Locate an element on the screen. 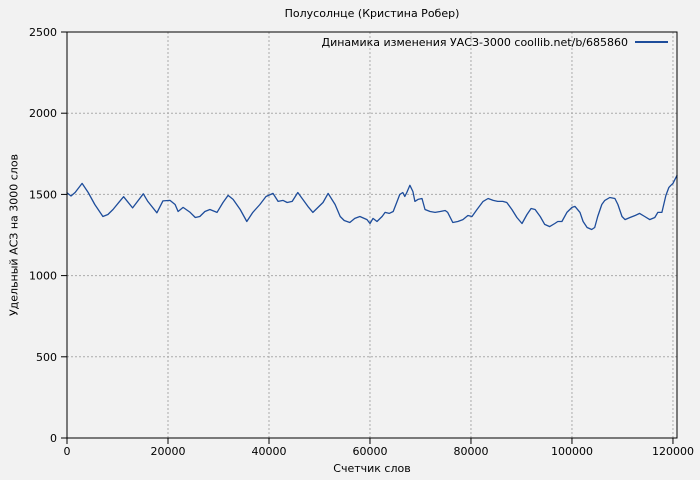  y-axis-label: Удельный АСЗ на 3000 слов is located at coordinates (14, 235).